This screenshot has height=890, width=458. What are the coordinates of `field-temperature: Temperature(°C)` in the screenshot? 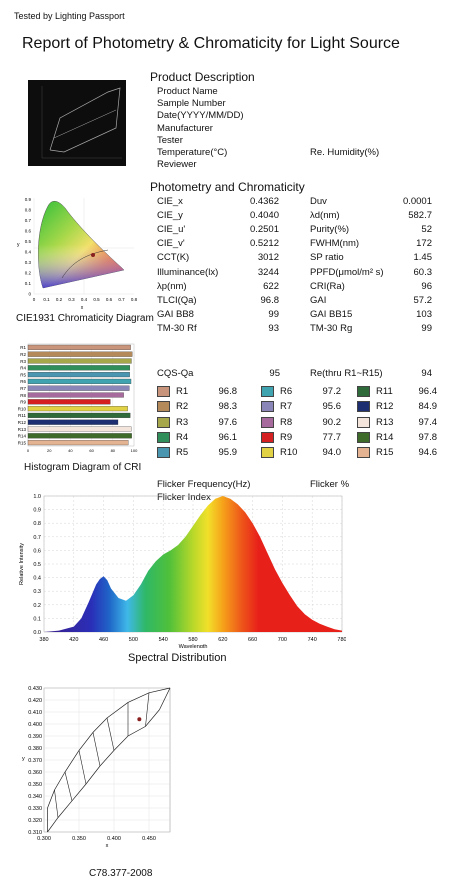 It's located at (192, 153).